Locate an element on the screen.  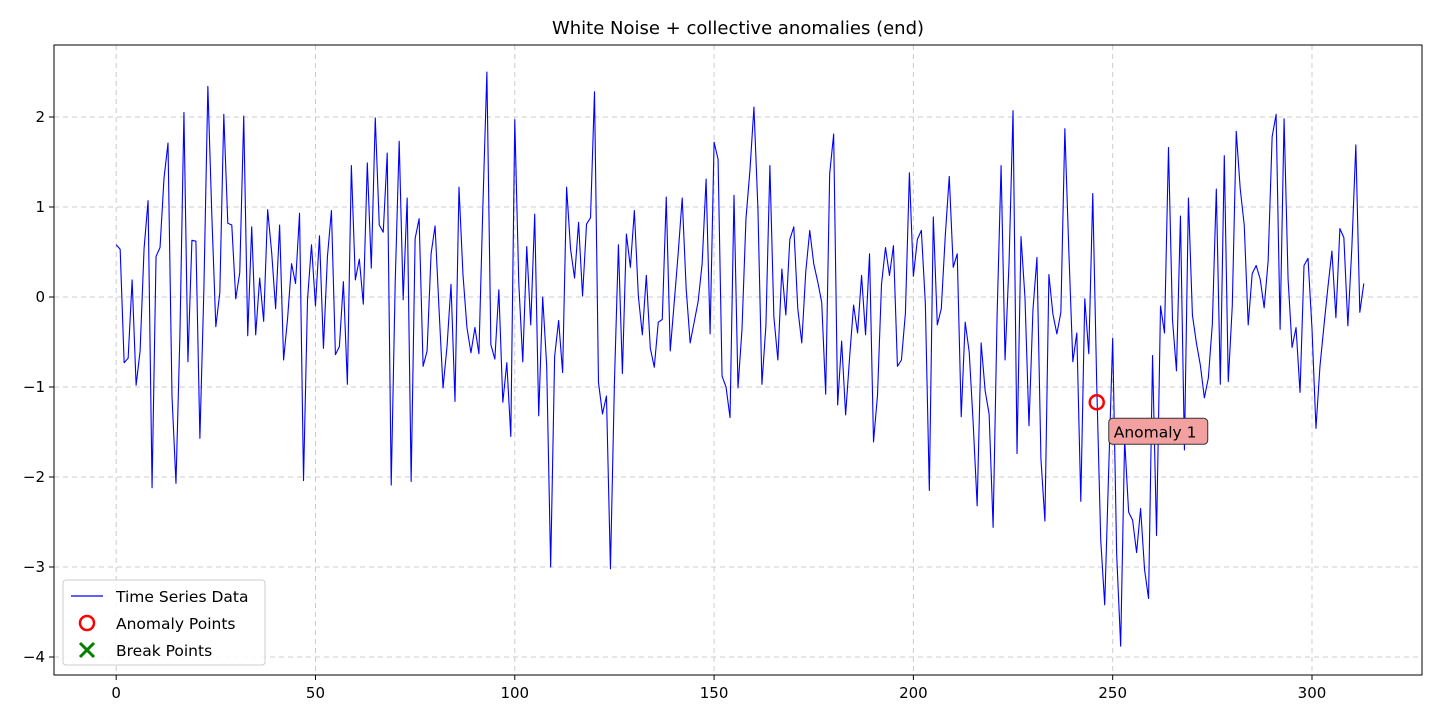
legend-label: Anomaly Points is located at coordinates (175, 624).